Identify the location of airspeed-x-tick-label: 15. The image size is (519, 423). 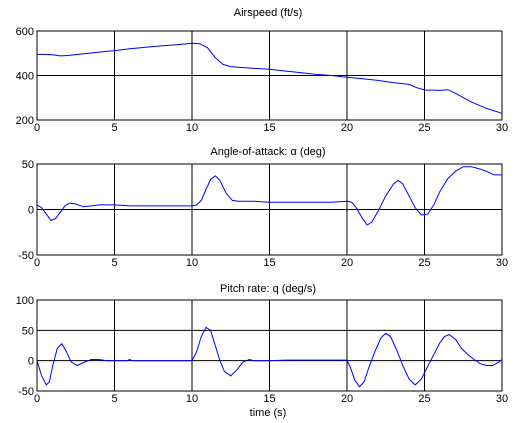
(269, 128).